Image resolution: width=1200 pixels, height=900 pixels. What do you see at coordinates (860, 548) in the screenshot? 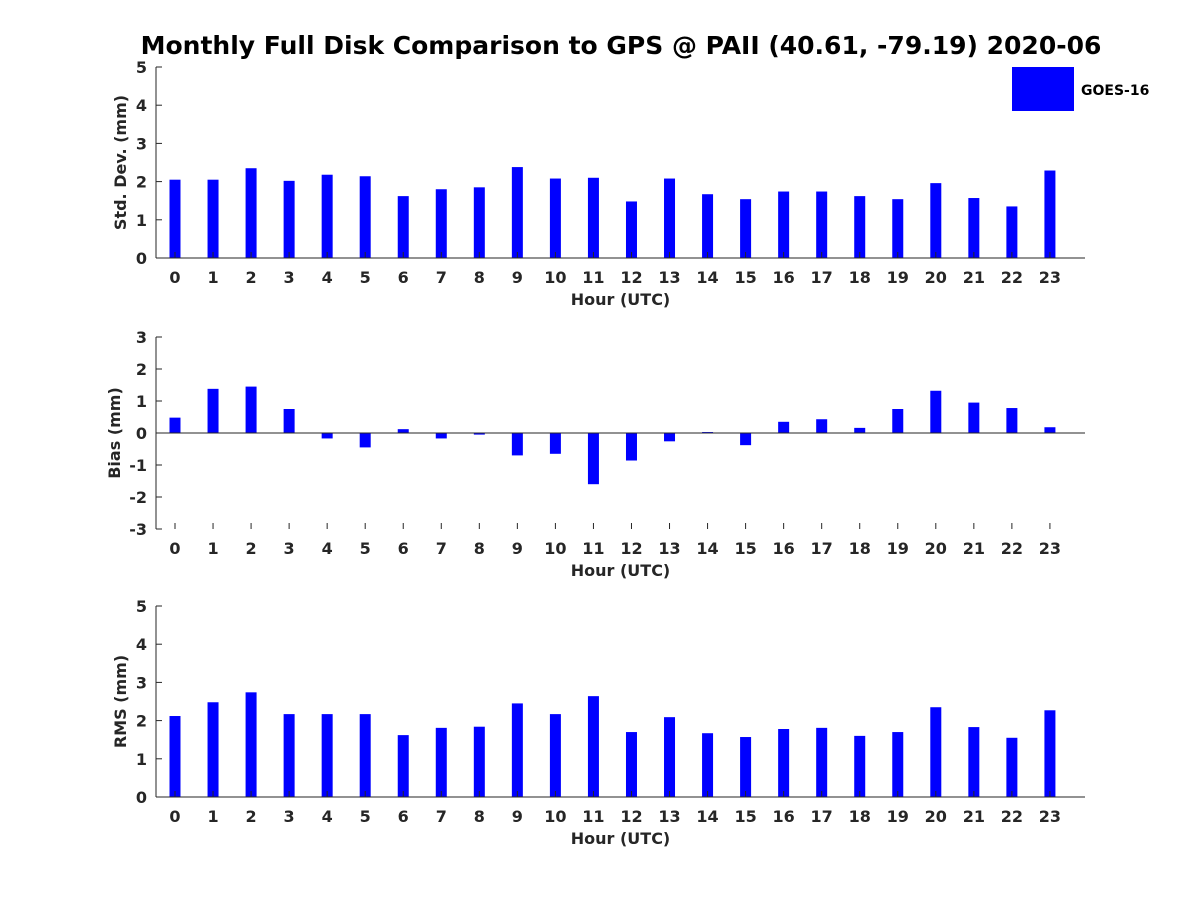
I see `x-tick-label: 18` at bounding box center [860, 548].